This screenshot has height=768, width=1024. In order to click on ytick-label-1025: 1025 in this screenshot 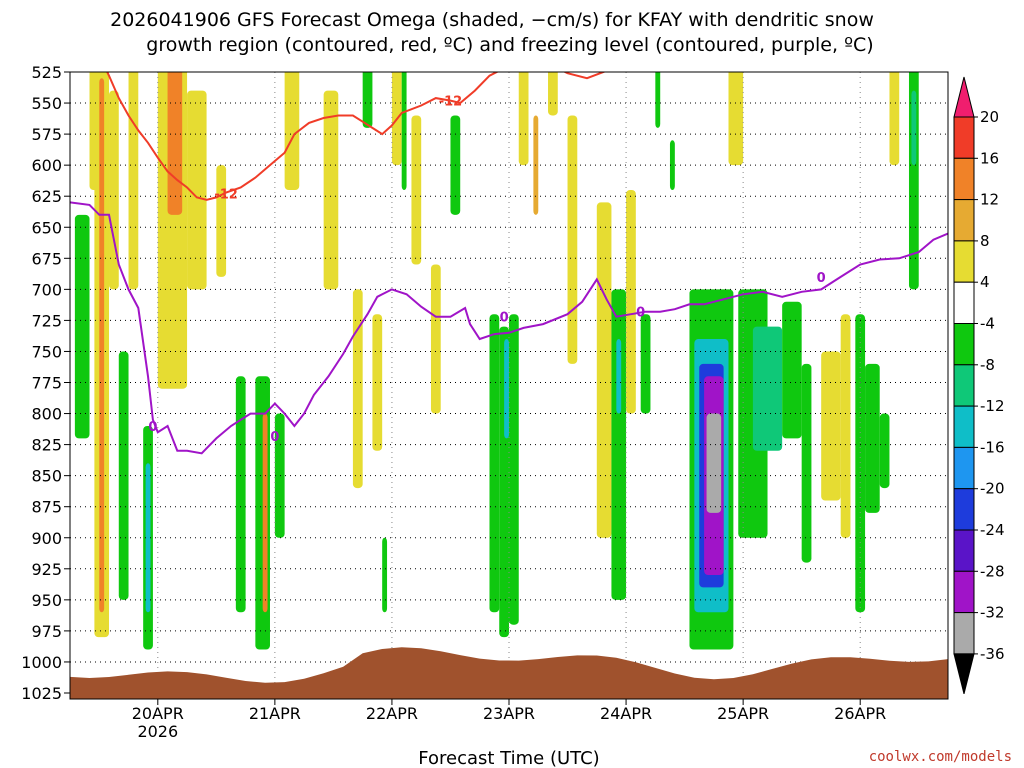, I will do `click(41, 693)`.